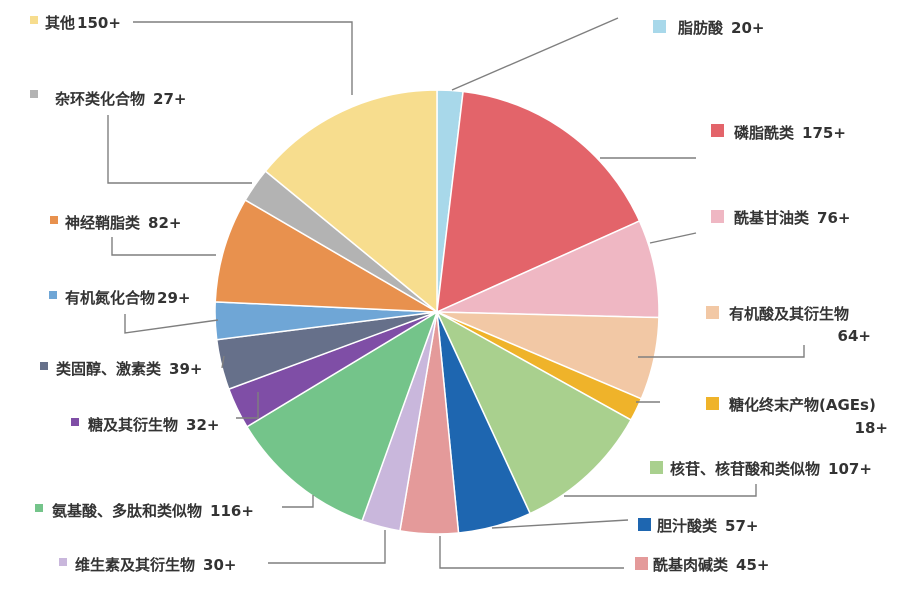  I want to click on slice-label-text-0: 脂肪酸, so click(701, 28).